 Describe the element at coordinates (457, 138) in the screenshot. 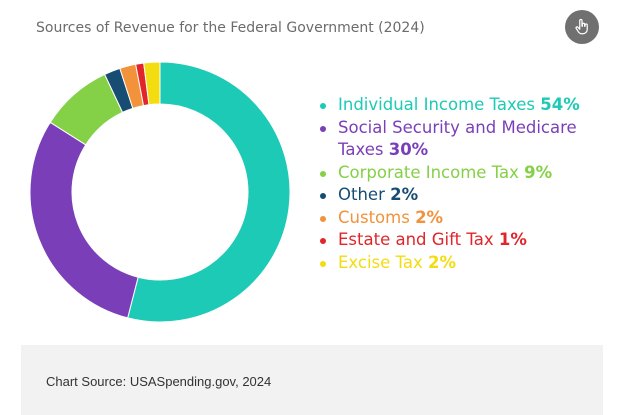

I see `legend-label: Social Security and Medicare Taxes` at that location.